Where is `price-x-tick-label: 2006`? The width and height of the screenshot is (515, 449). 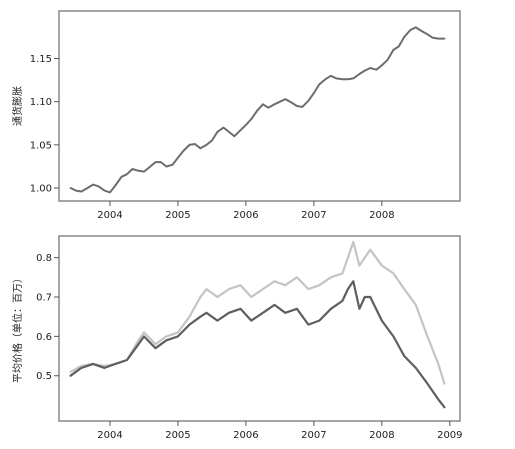 price-x-tick-label: 2006 is located at coordinates (245, 435).